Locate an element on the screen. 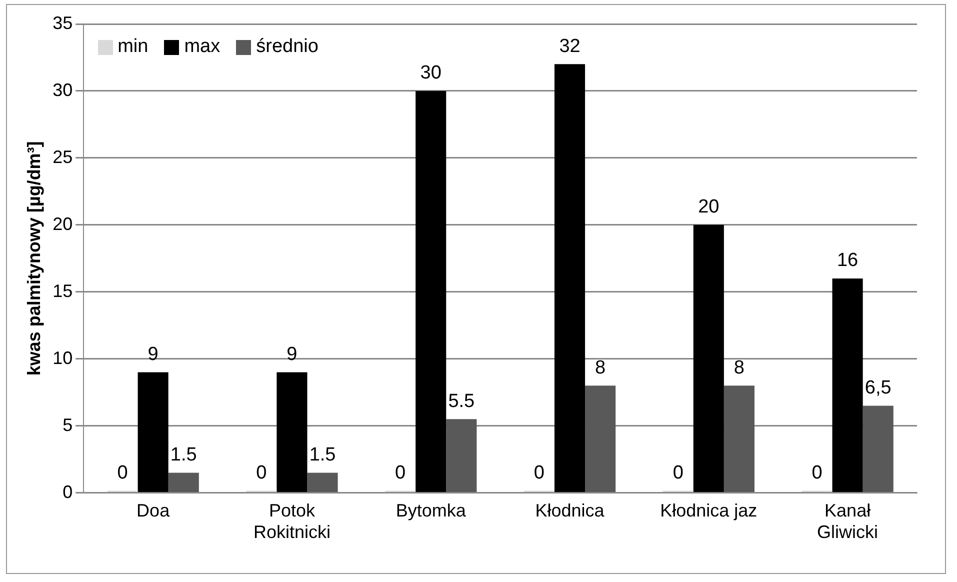 The height and width of the screenshot is (582, 957). x-tick-label: Potok Rokitnicki is located at coordinates (291, 521).